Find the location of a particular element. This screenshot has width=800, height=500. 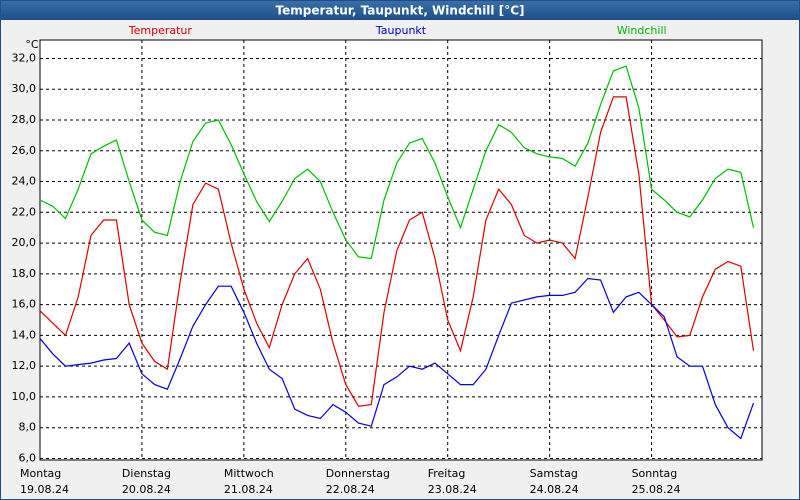

y-tick-label: 10,0 is located at coordinates (24, 396).